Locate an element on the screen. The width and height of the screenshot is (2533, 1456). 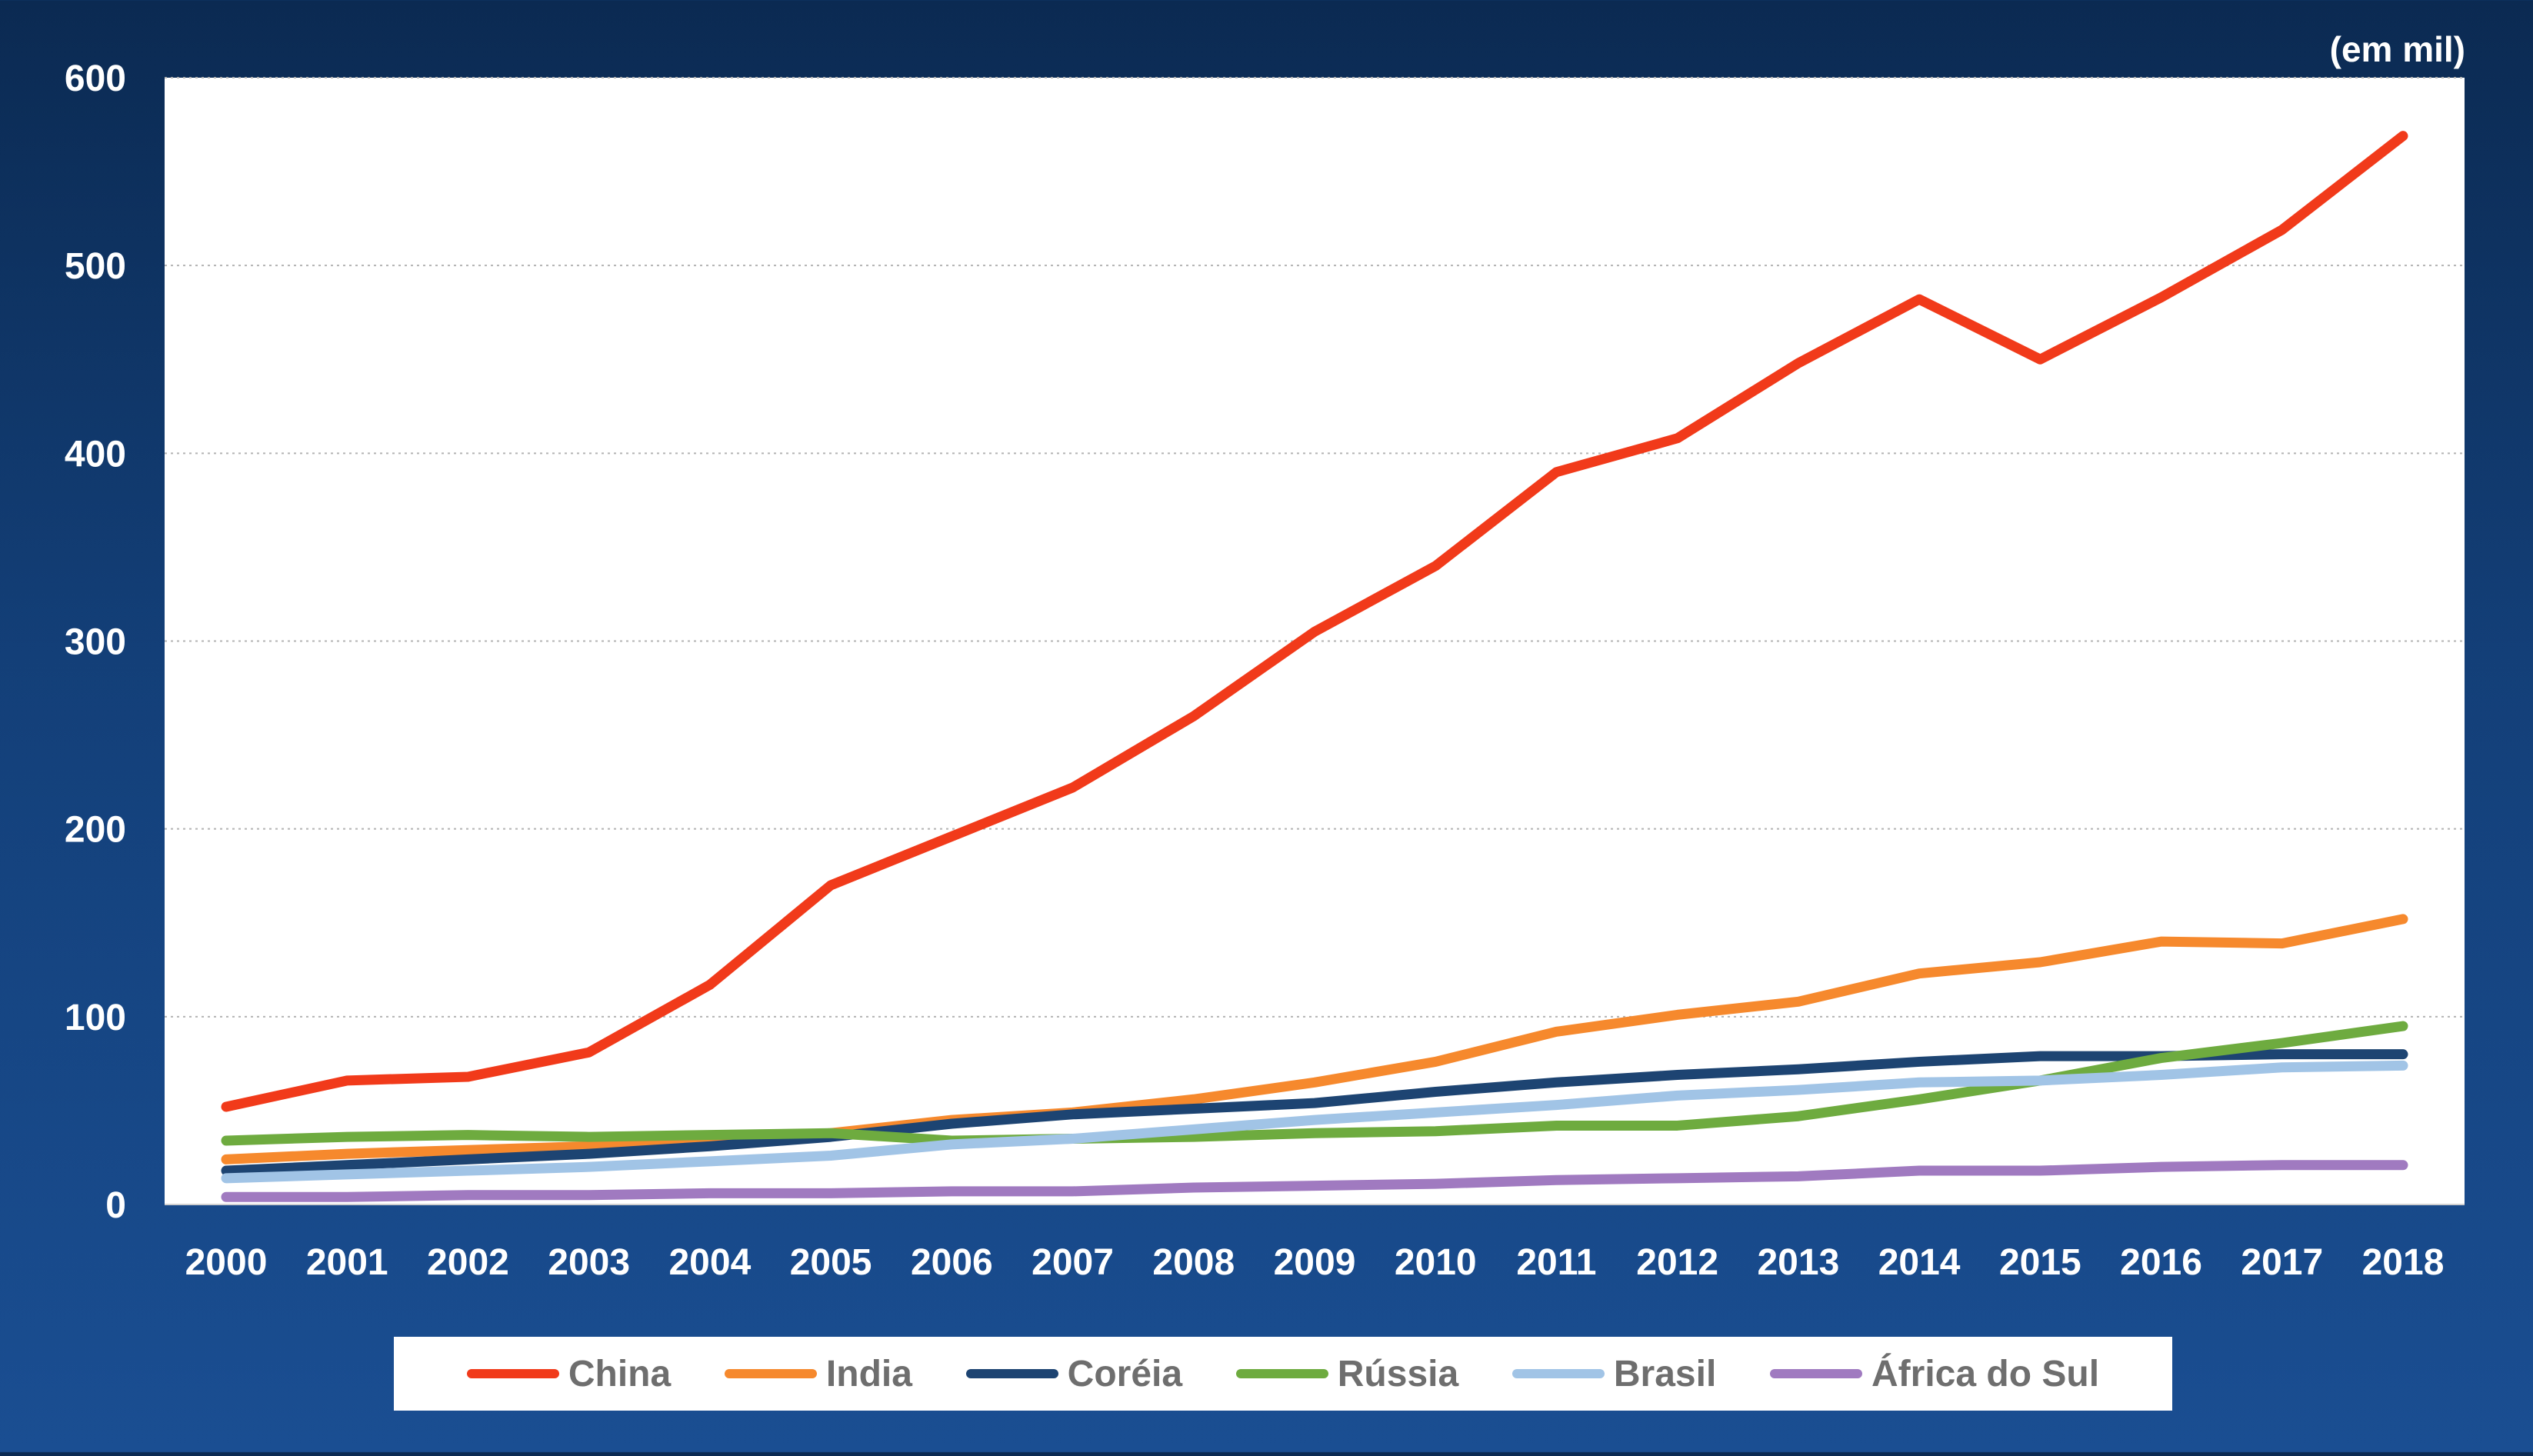
legend-item-china: China is located at coordinates (569, 1374).